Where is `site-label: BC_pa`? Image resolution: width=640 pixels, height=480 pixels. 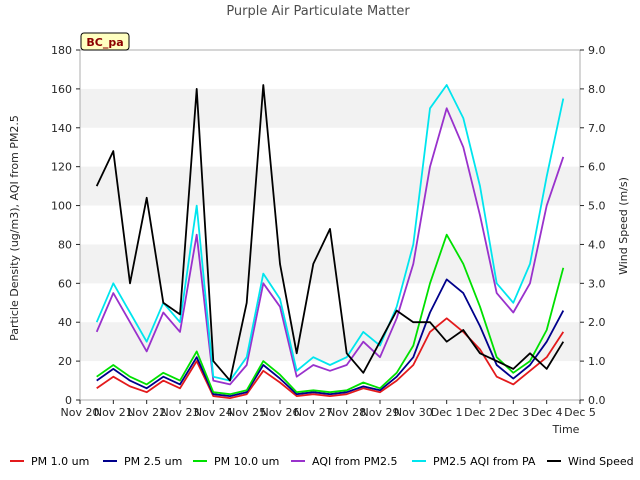 site-label: BC_pa is located at coordinates (104, 42).